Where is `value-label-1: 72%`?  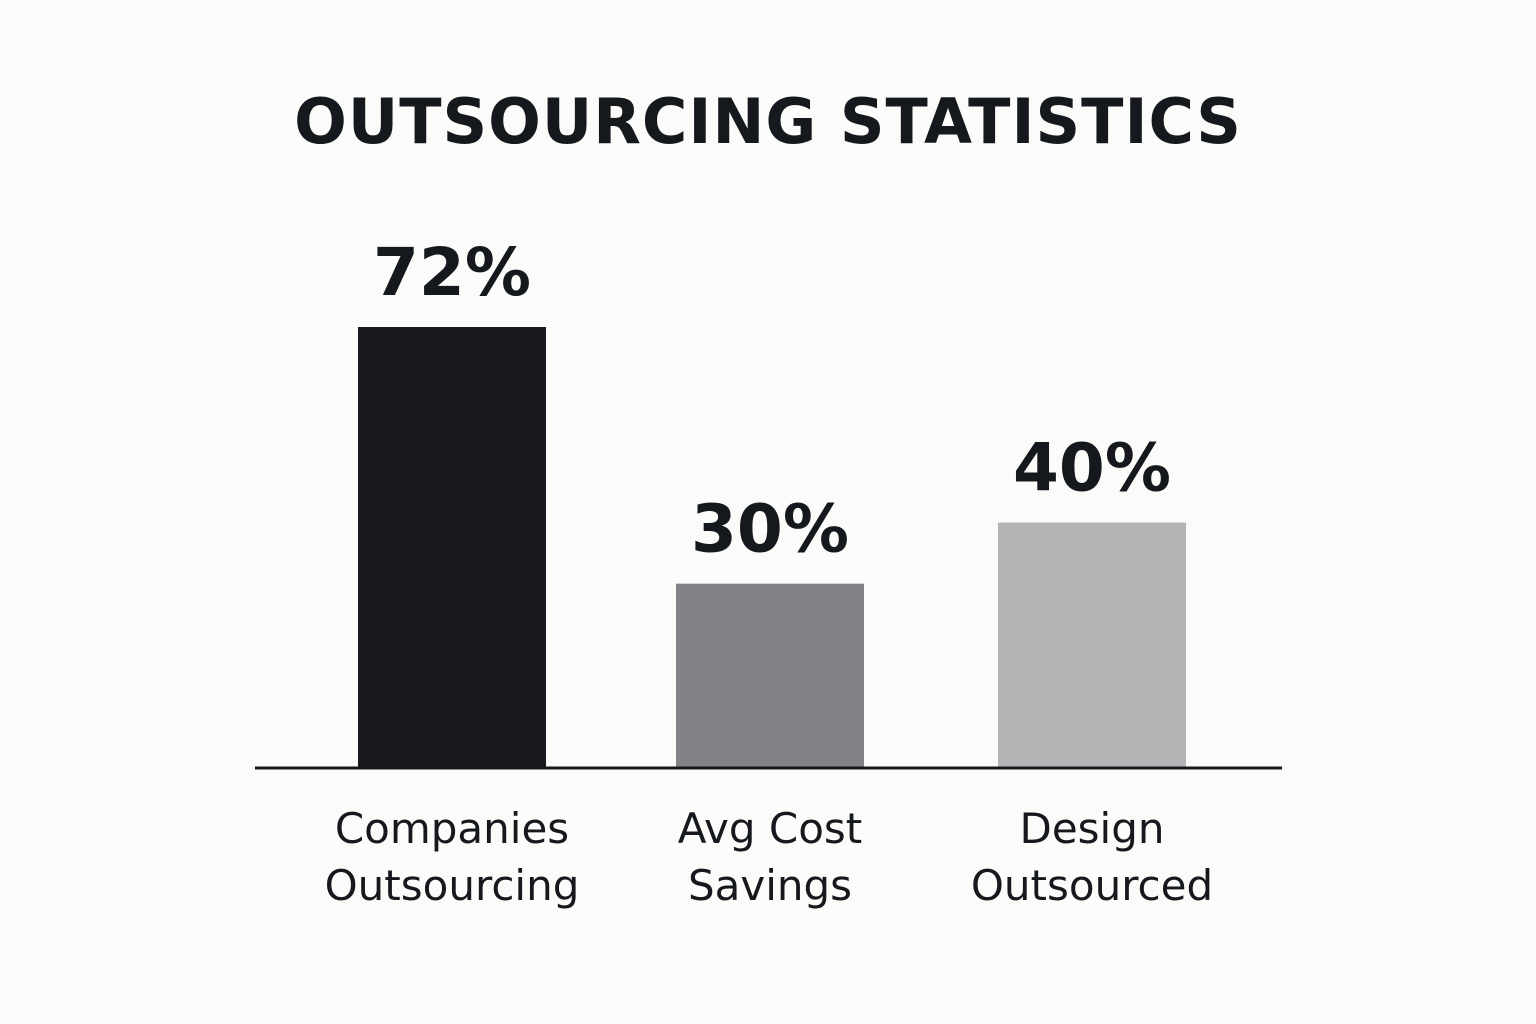
value-label-1: 72% is located at coordinates (452, 272).